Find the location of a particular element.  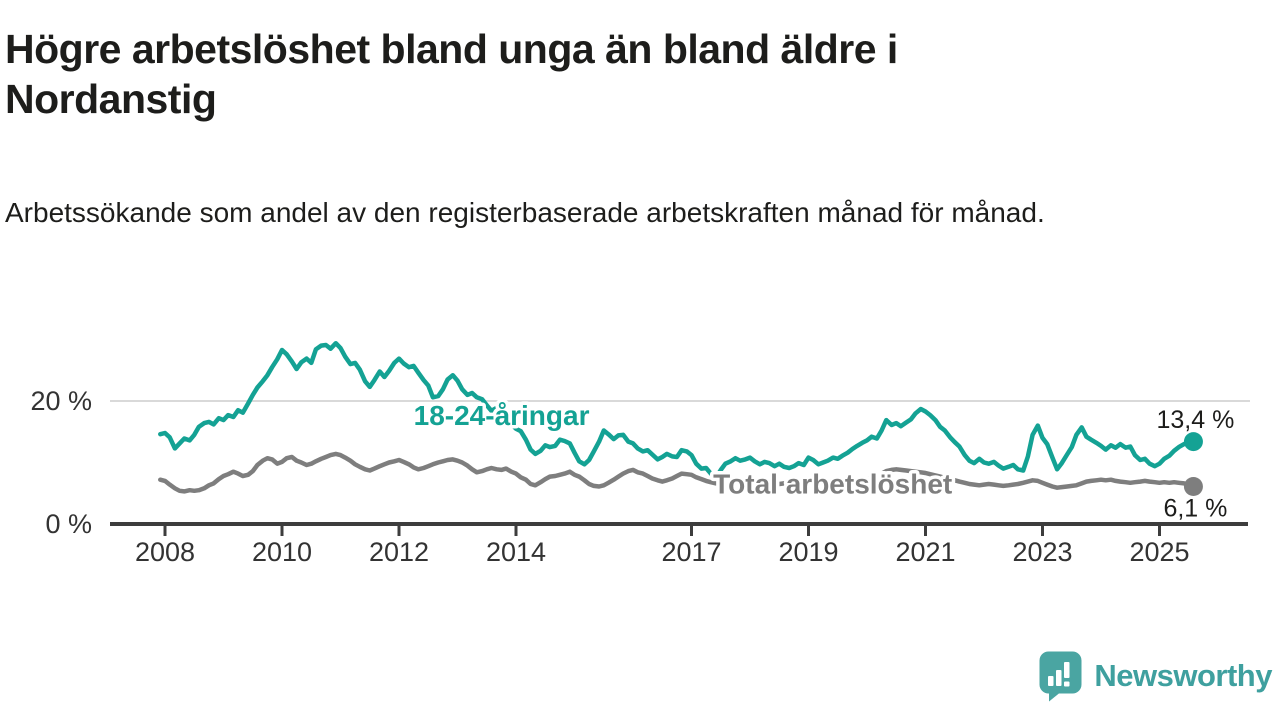

x-axis-tick-label-2008: 2008 is located at coordinates (165, 552).